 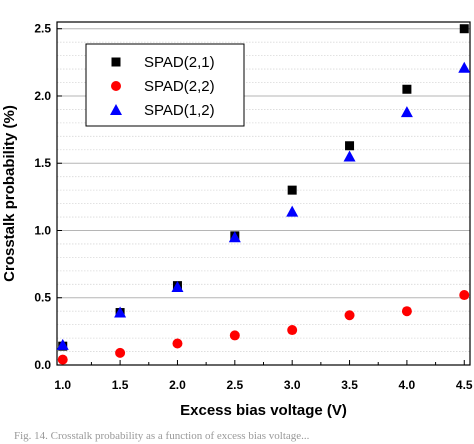 I want to click on y-tick-label: 2.0, so click(x=42, y=96).